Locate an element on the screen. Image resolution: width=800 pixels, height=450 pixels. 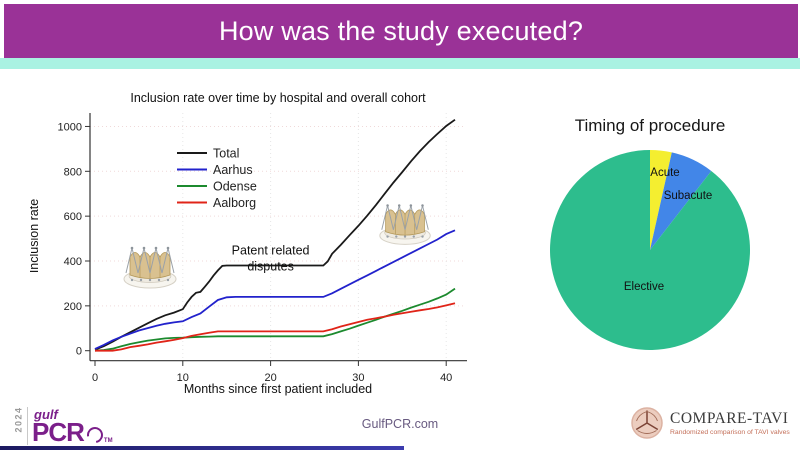
legend: Total Aarhus Odense Aalborg is located at coordinates (217, 178).